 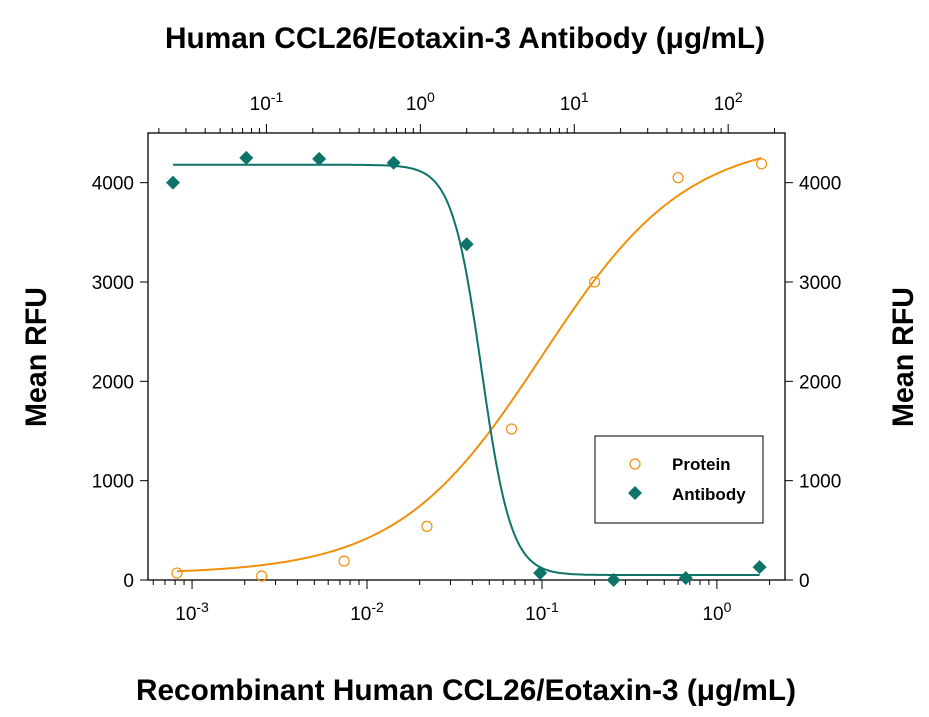 What do you see at coordinates (574, 102) in the screenshot?
I see `x-top-tick-label: 10¹` at bounding box center [574, 102].